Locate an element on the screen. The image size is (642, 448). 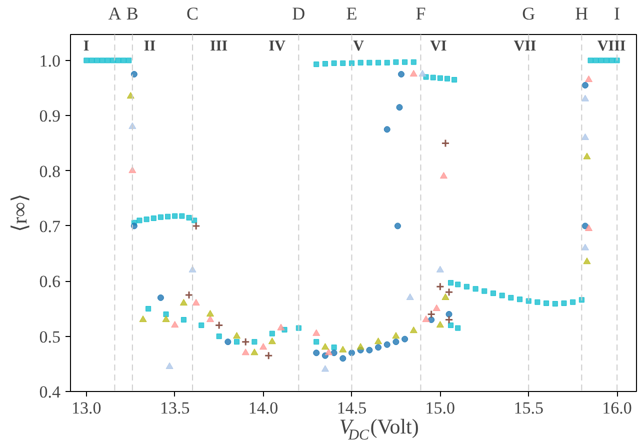
annotation: II is located at coordinates (150, 46).